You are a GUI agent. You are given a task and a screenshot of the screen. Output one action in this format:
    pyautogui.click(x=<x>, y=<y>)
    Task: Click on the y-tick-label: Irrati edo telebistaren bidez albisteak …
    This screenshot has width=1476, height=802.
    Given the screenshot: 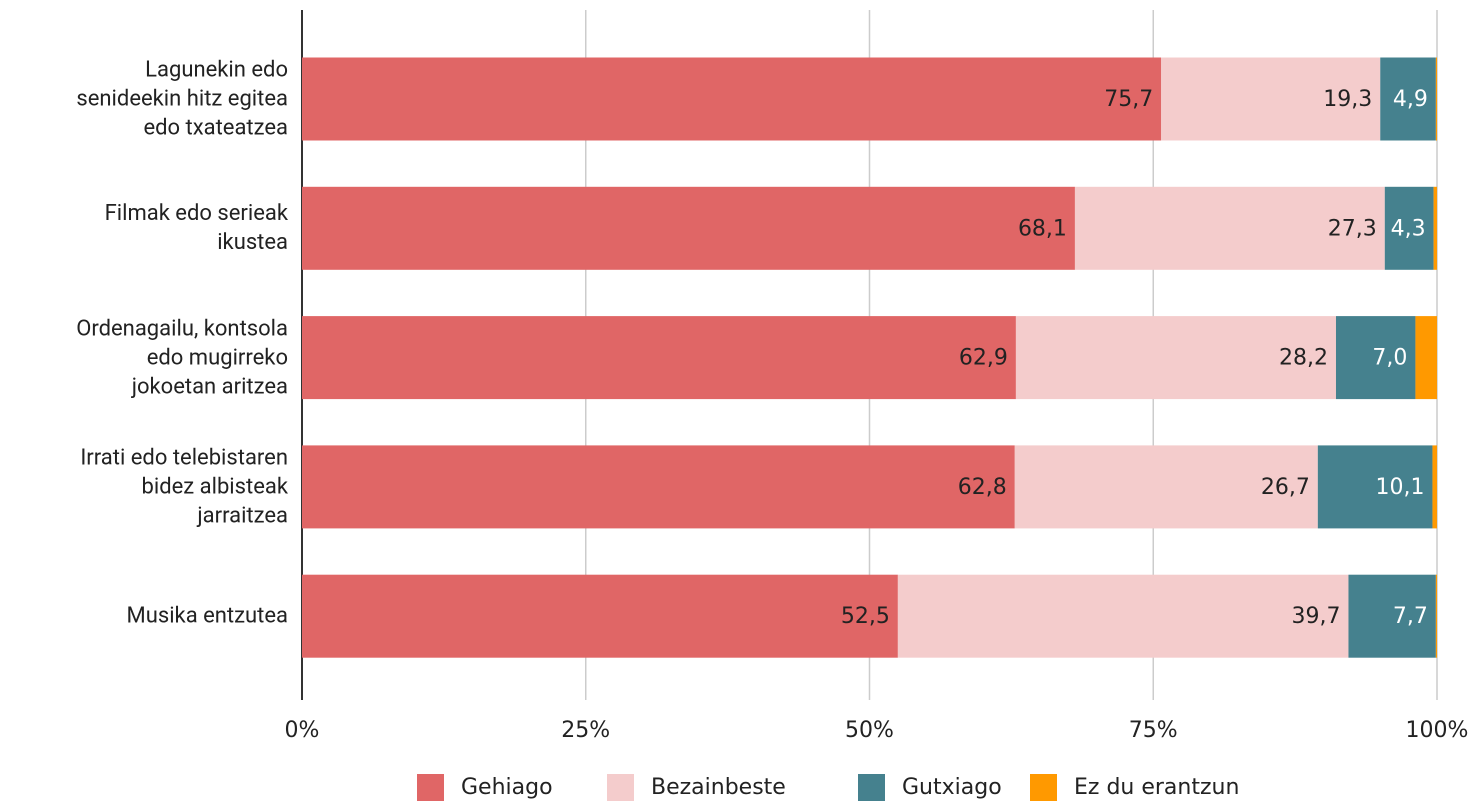 What is the action you would take?
    pyautogui.click(x=184, y=487)
    